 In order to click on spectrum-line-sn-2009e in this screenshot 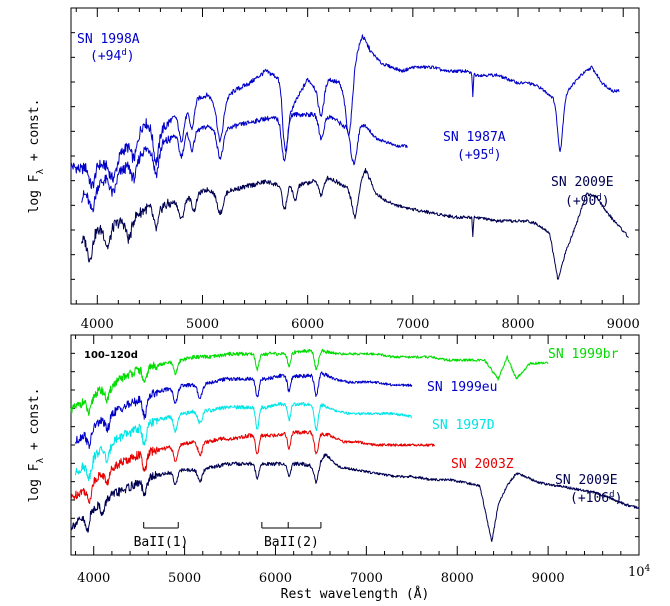, I will do `click(355, 497)`.